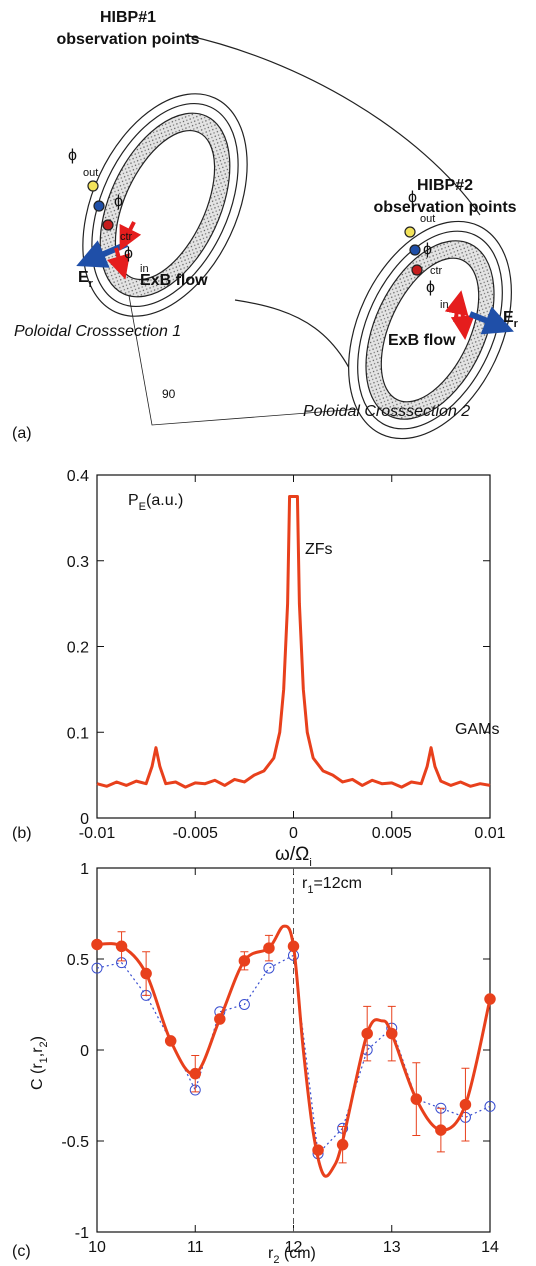 This screenshot has height=1266, width=536. What do you see at coordinates (22, 433) in the screenshot?
I see `panel-label: (a)` at bounding box center [22, 433].